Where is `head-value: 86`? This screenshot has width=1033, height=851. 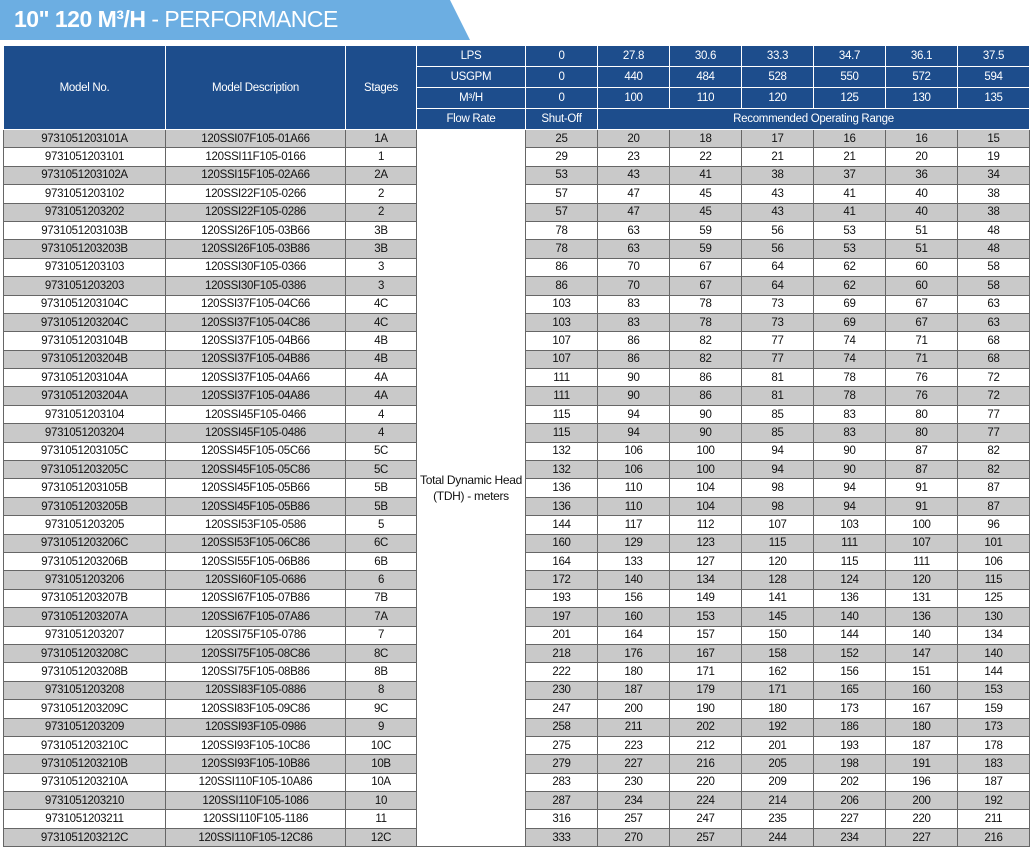
head-value: 86 is located at coordinates (633, 341).